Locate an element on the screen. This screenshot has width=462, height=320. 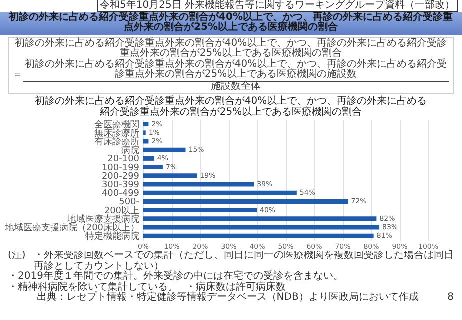
chart-subtitle: 初診の外来に占める紹介受診重点外来の割合が40%以上で、かつ、再診の外来に占める紹介受診重点外来の割合が25%以上である医療機関の割合 is located at coordinates (231, 107).